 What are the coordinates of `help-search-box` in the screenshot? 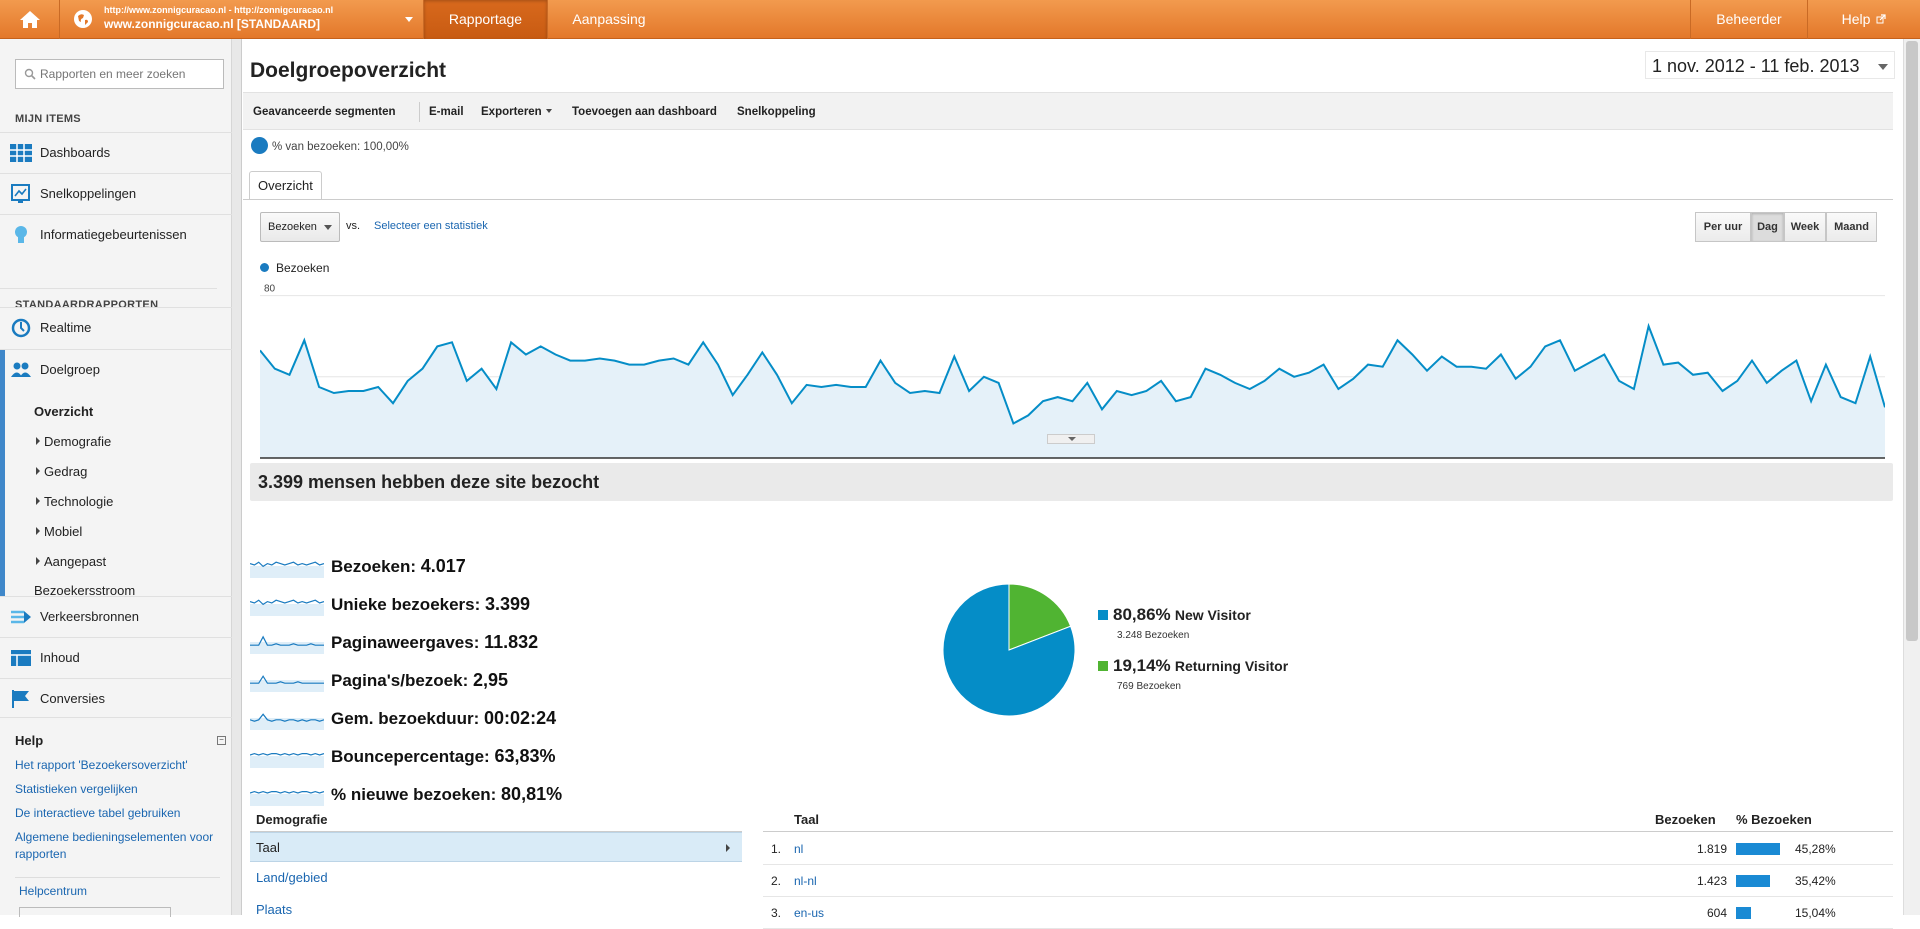 It's located at (95, 912).